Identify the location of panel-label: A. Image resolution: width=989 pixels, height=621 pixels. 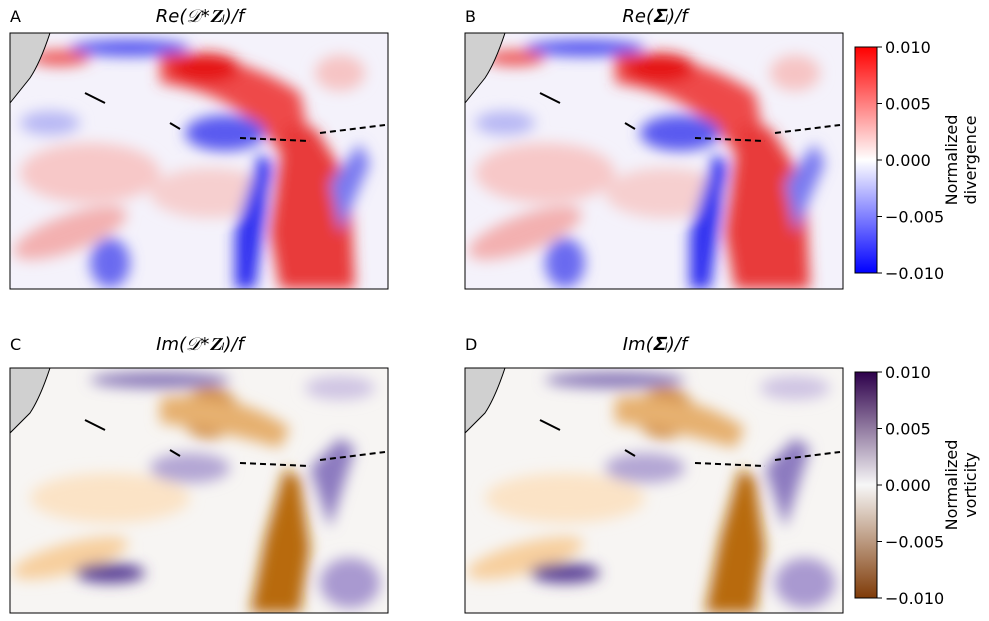
(15, 16).